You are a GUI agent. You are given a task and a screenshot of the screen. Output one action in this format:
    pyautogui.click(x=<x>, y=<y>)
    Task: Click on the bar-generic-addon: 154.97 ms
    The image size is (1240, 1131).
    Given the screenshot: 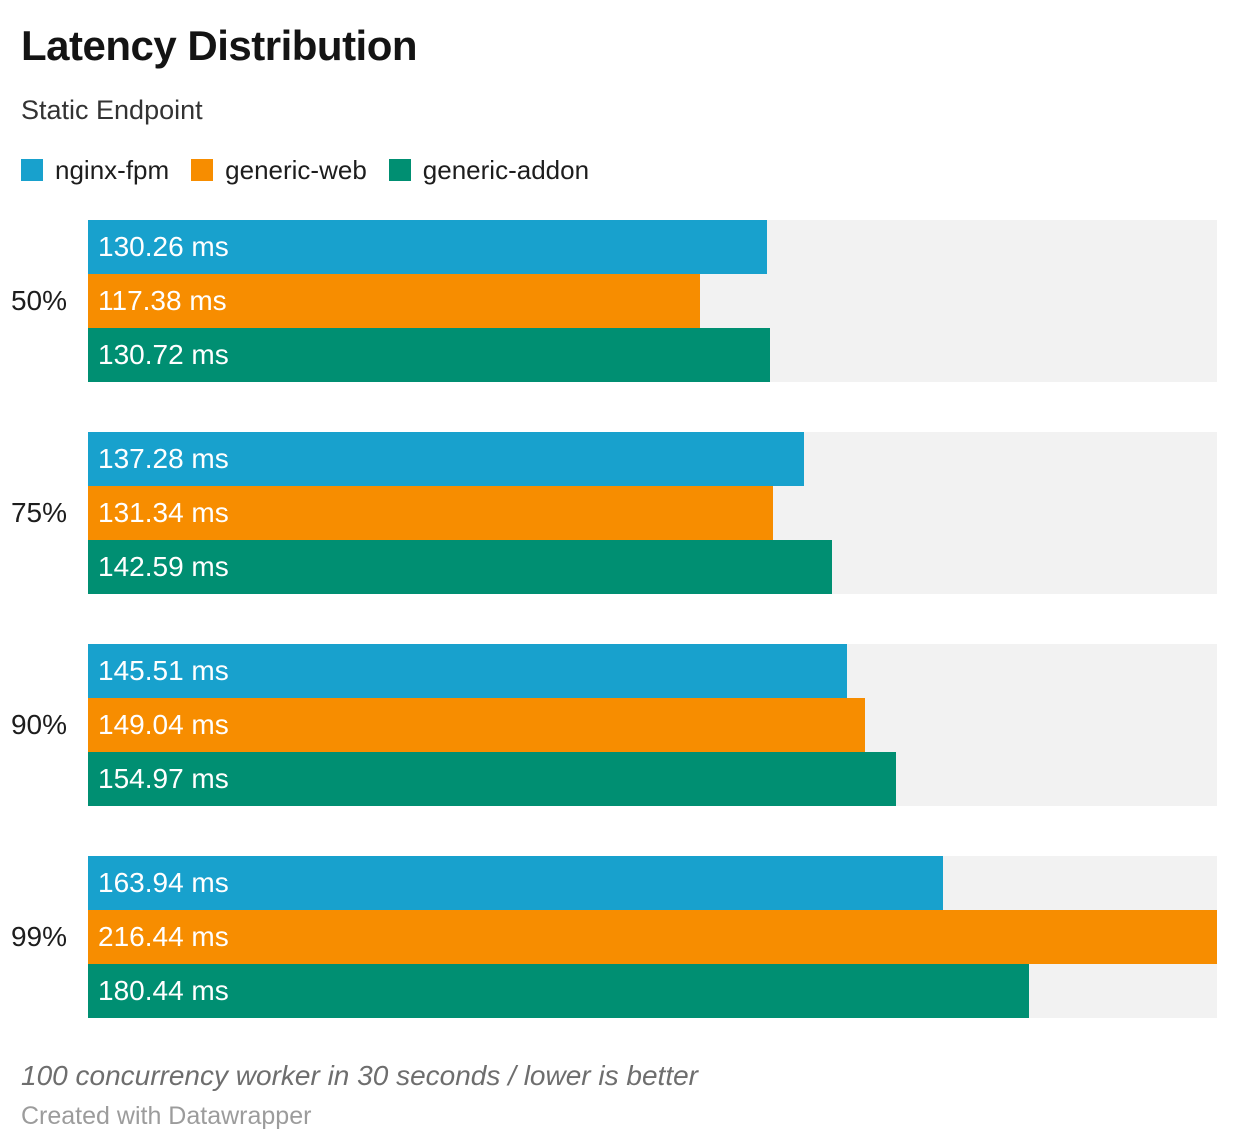 What is the action you would take?
    pyautogui.click(x=492, y=778)
    